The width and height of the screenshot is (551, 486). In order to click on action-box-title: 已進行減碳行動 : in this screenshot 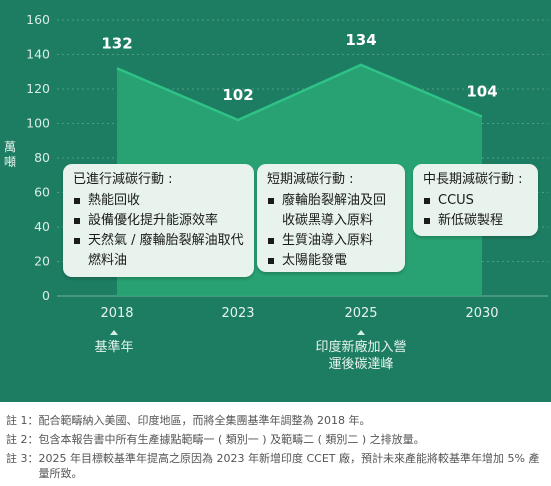, I will do `click(123, 179)`.